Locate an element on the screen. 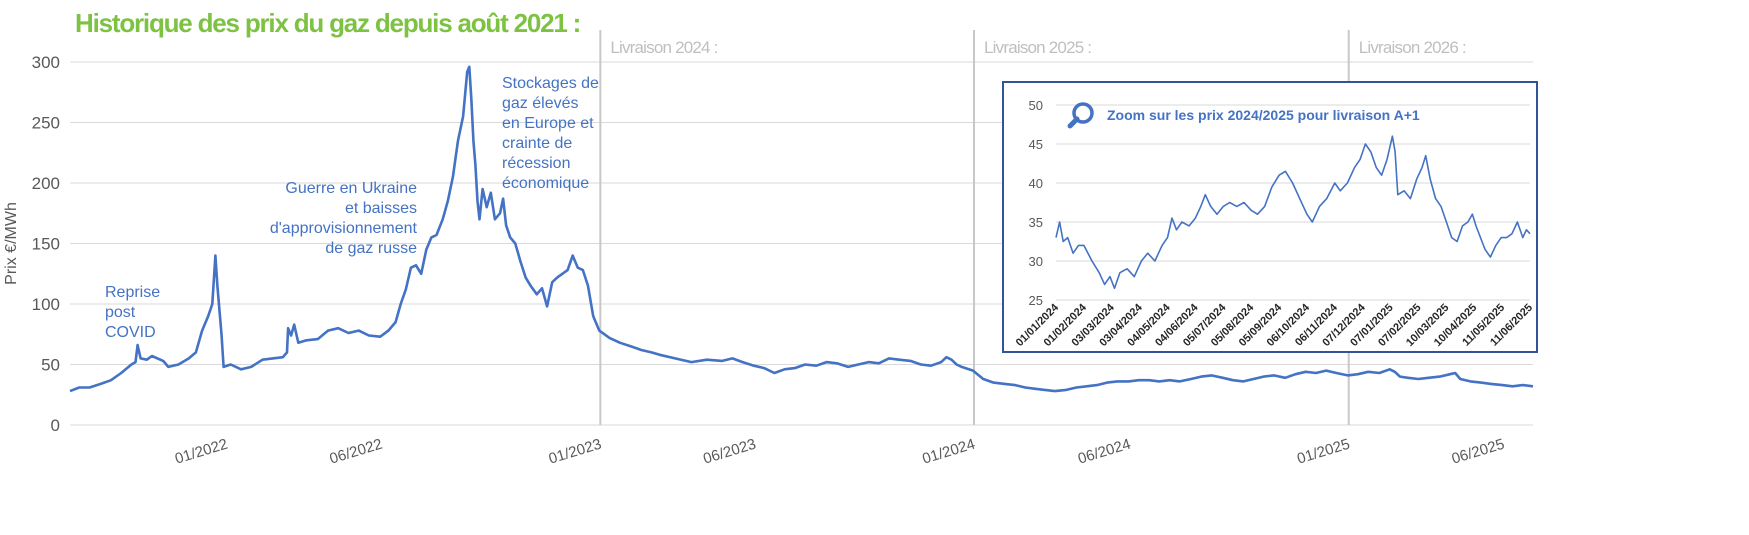  magnifier-icon is located at coordinates (1080, 115).